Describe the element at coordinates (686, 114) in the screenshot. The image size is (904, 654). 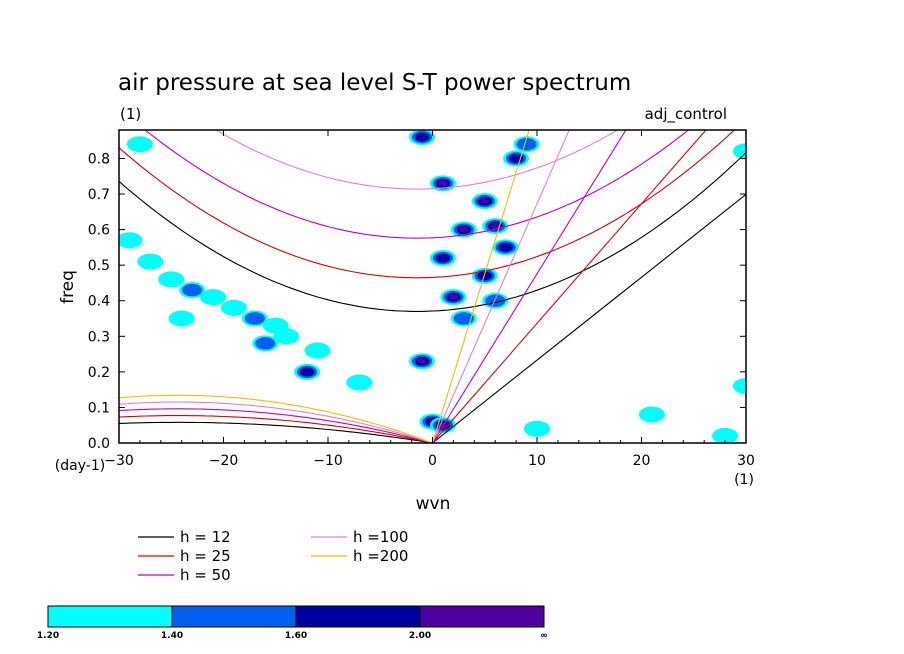
I see `subtitle-right: adj_control` at that location.